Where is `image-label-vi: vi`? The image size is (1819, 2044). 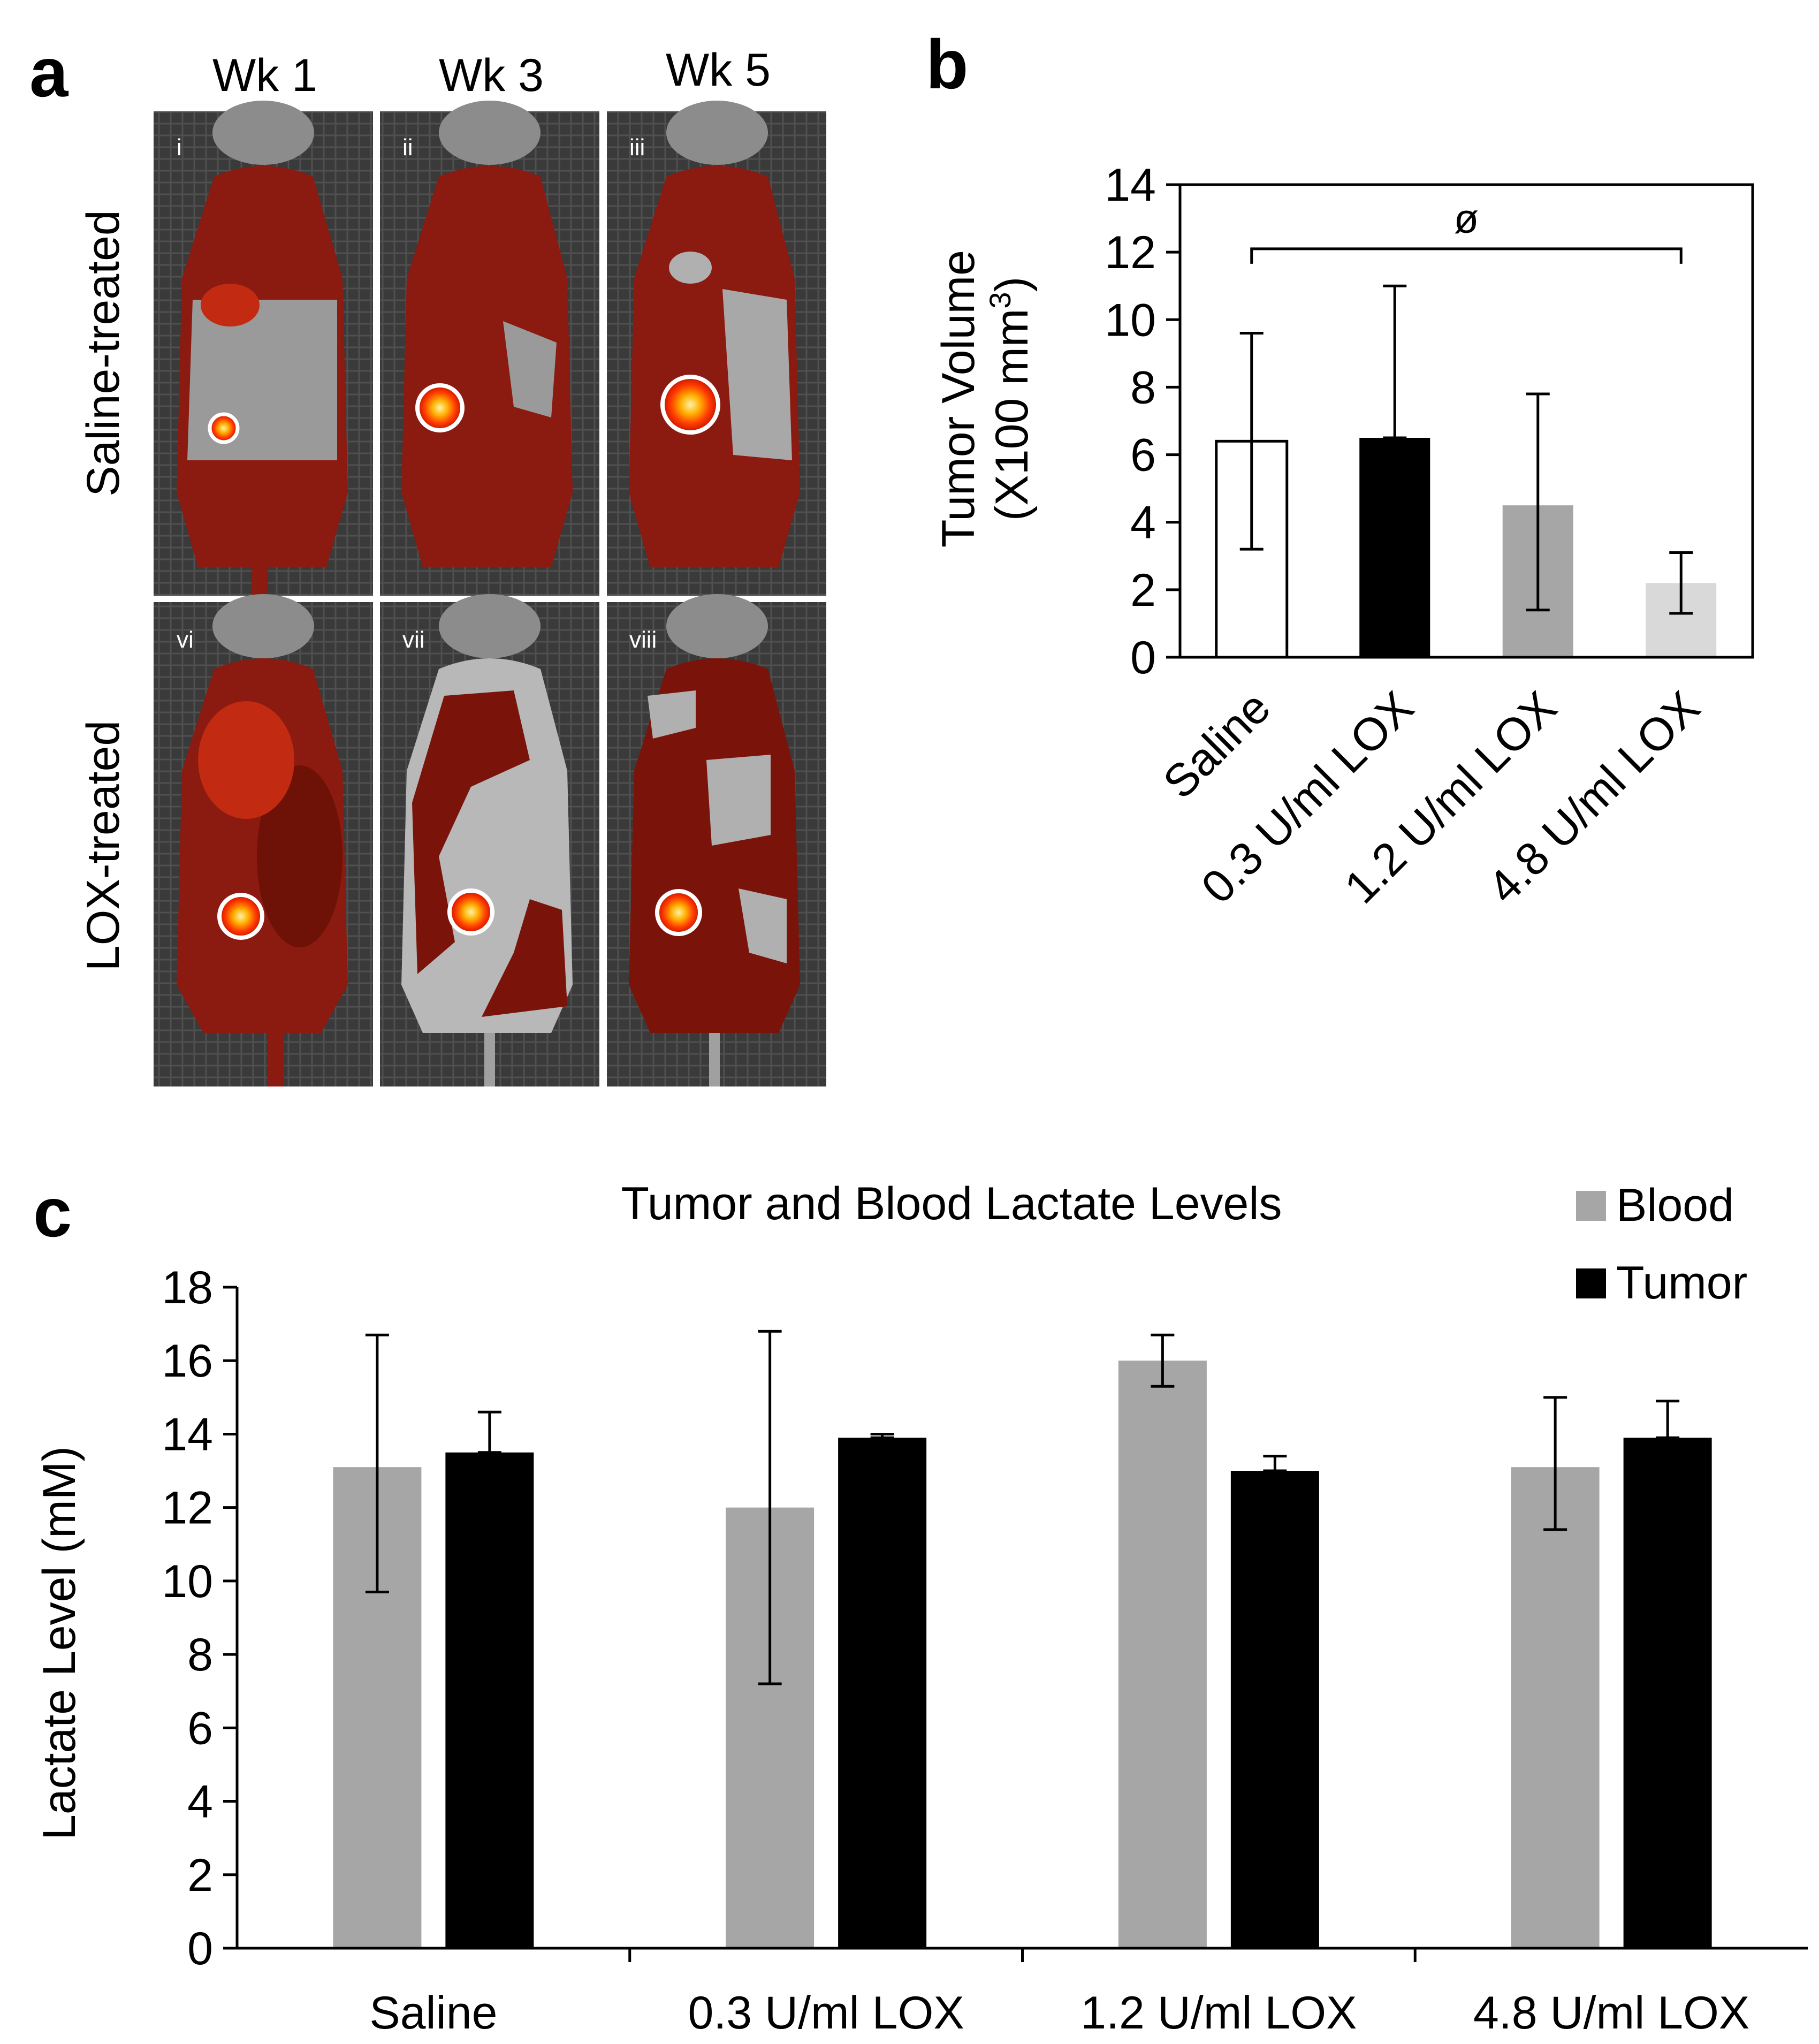
image-label-vi: vi is located at coordinates (185, 640).